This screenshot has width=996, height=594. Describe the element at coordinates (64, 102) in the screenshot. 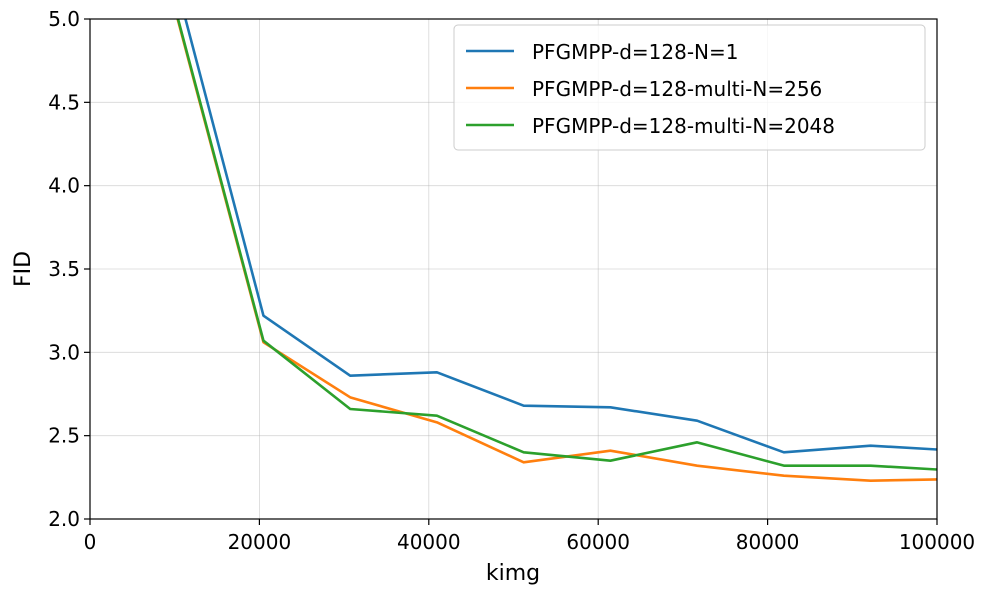

I see `y-tick-label: 4.5` at that location.